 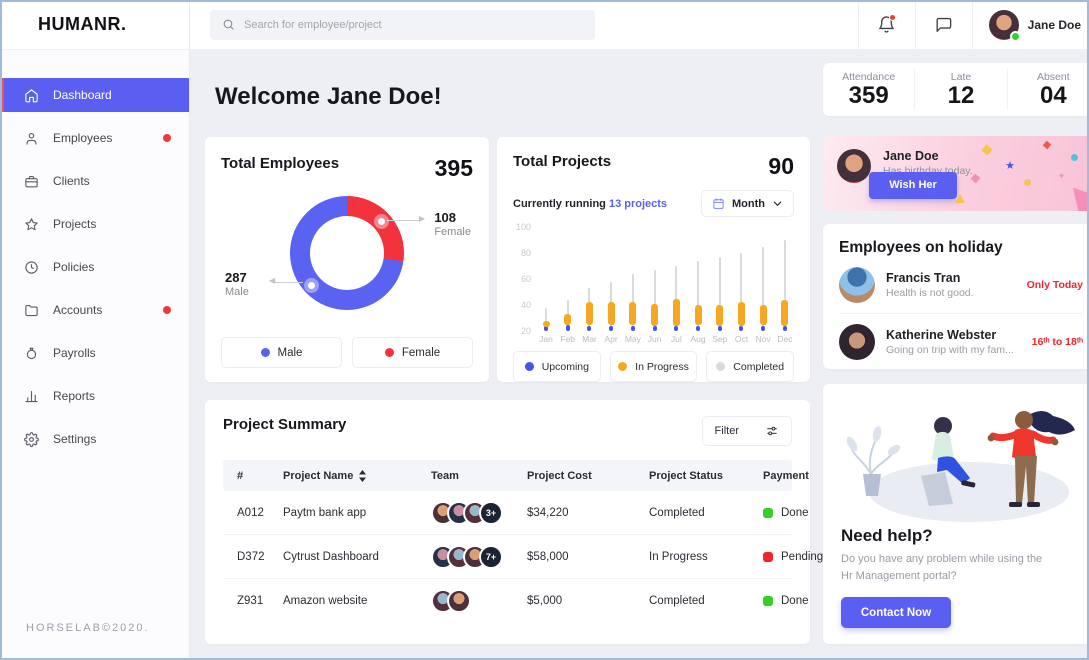 I want to click on sort-by-name: Project Name, so click(x=357, y=475).